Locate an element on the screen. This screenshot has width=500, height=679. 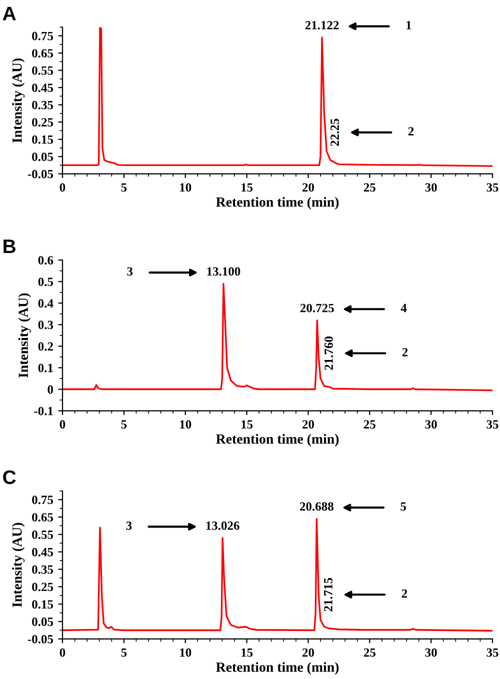
annotation: 1 is located at coordinates (409, 25).